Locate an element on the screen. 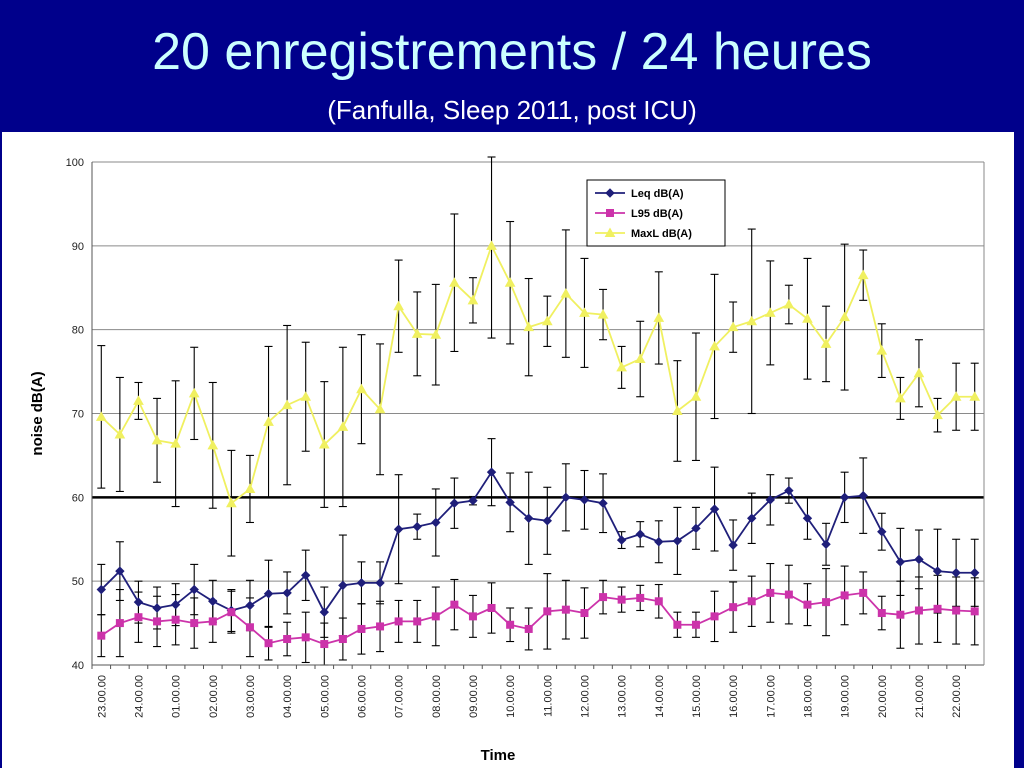 Image resolution: width=1024 pixels, height=768 pixels. x-tick-label: 09.00.00 is located at coordinates (474, 696).